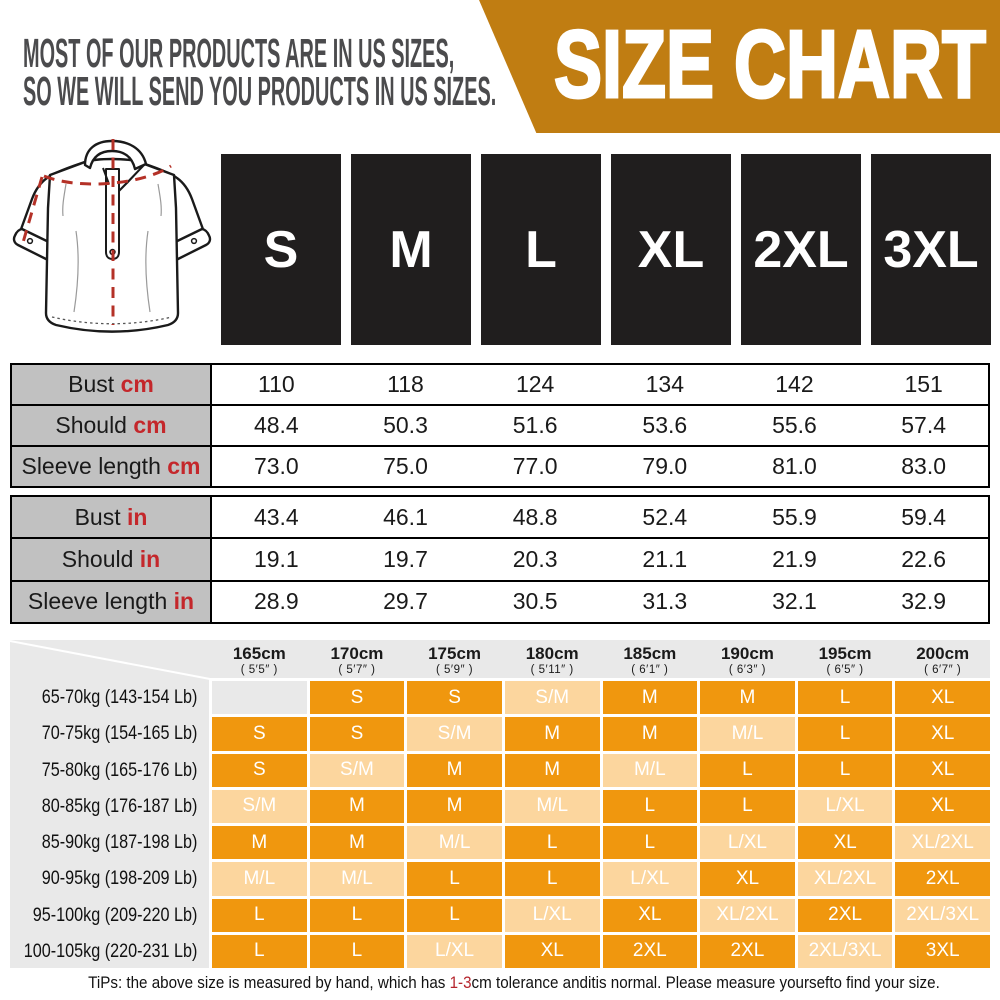 The width and height of the screenshot is (1000, 1000). Describe the element at coordinates (119, 842) in the screenshot. I see `matrix-weight-label: 85-90kg (187-198 Lb)` at that location.